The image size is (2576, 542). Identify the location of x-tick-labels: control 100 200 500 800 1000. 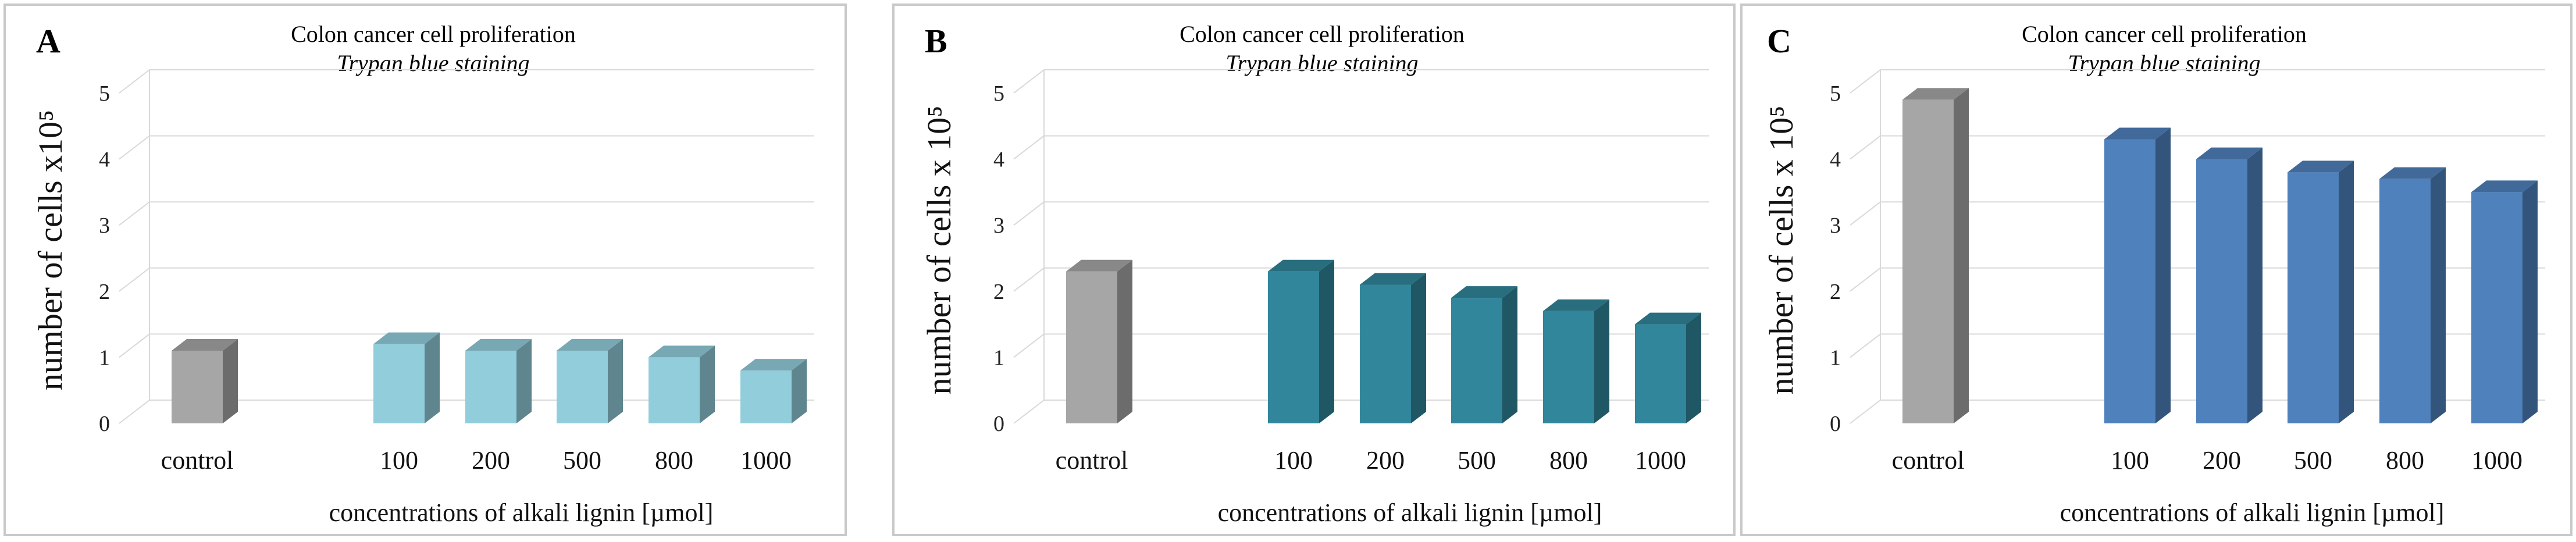
(2207, 460).